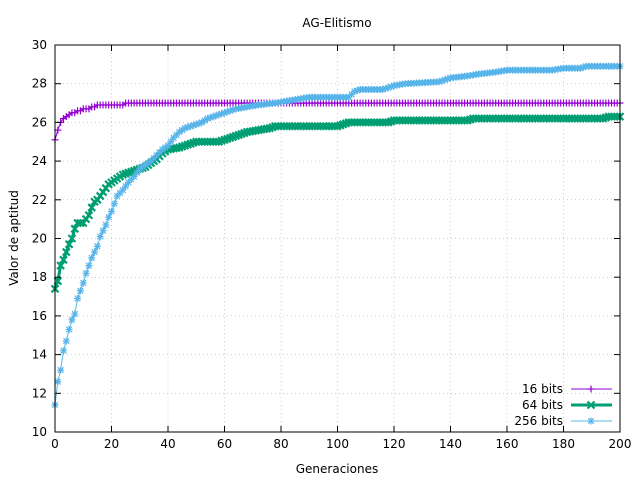  What do you see at coordinates (39, 122) in the screenshot?
I see `y-tick-label: 26` at bounding box center [39, 122].